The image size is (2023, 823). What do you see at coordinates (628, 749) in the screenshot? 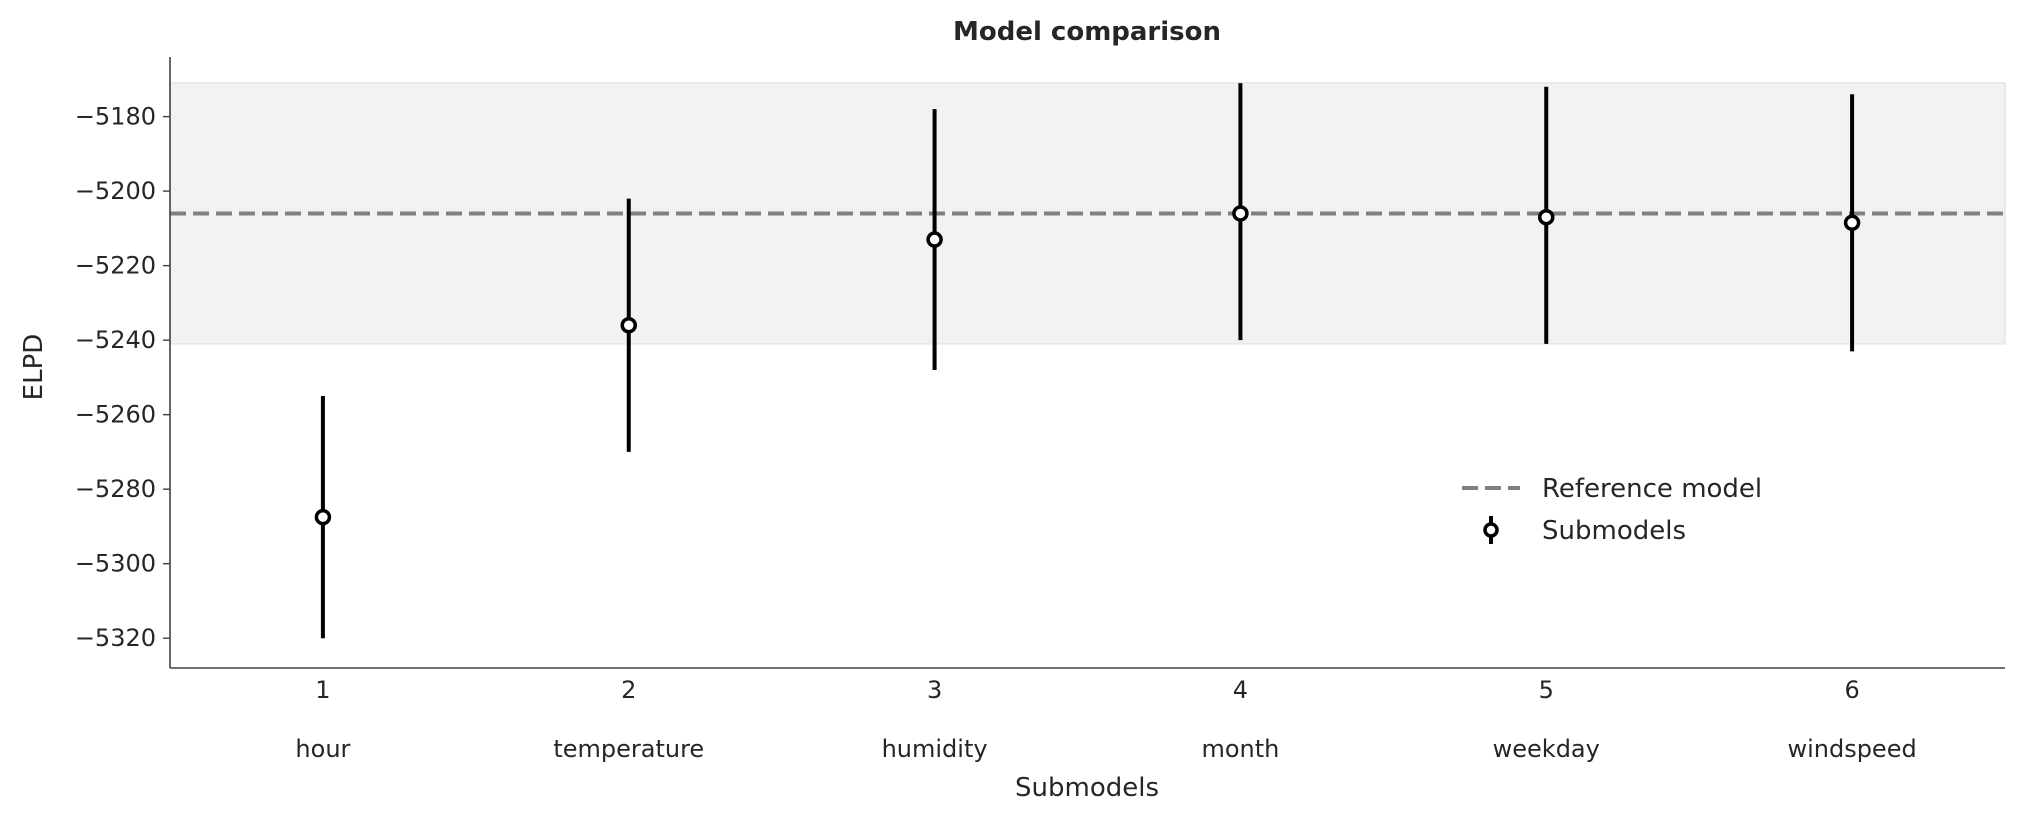
I see `x-secondary-label: temperature` at bounding box center [628, 749].